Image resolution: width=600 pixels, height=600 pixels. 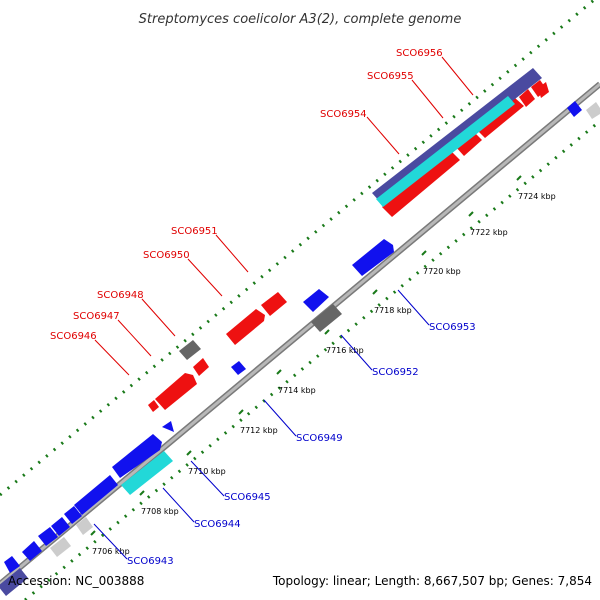 I want to click on gene-sco6945-a, so click(x=96, y=495).